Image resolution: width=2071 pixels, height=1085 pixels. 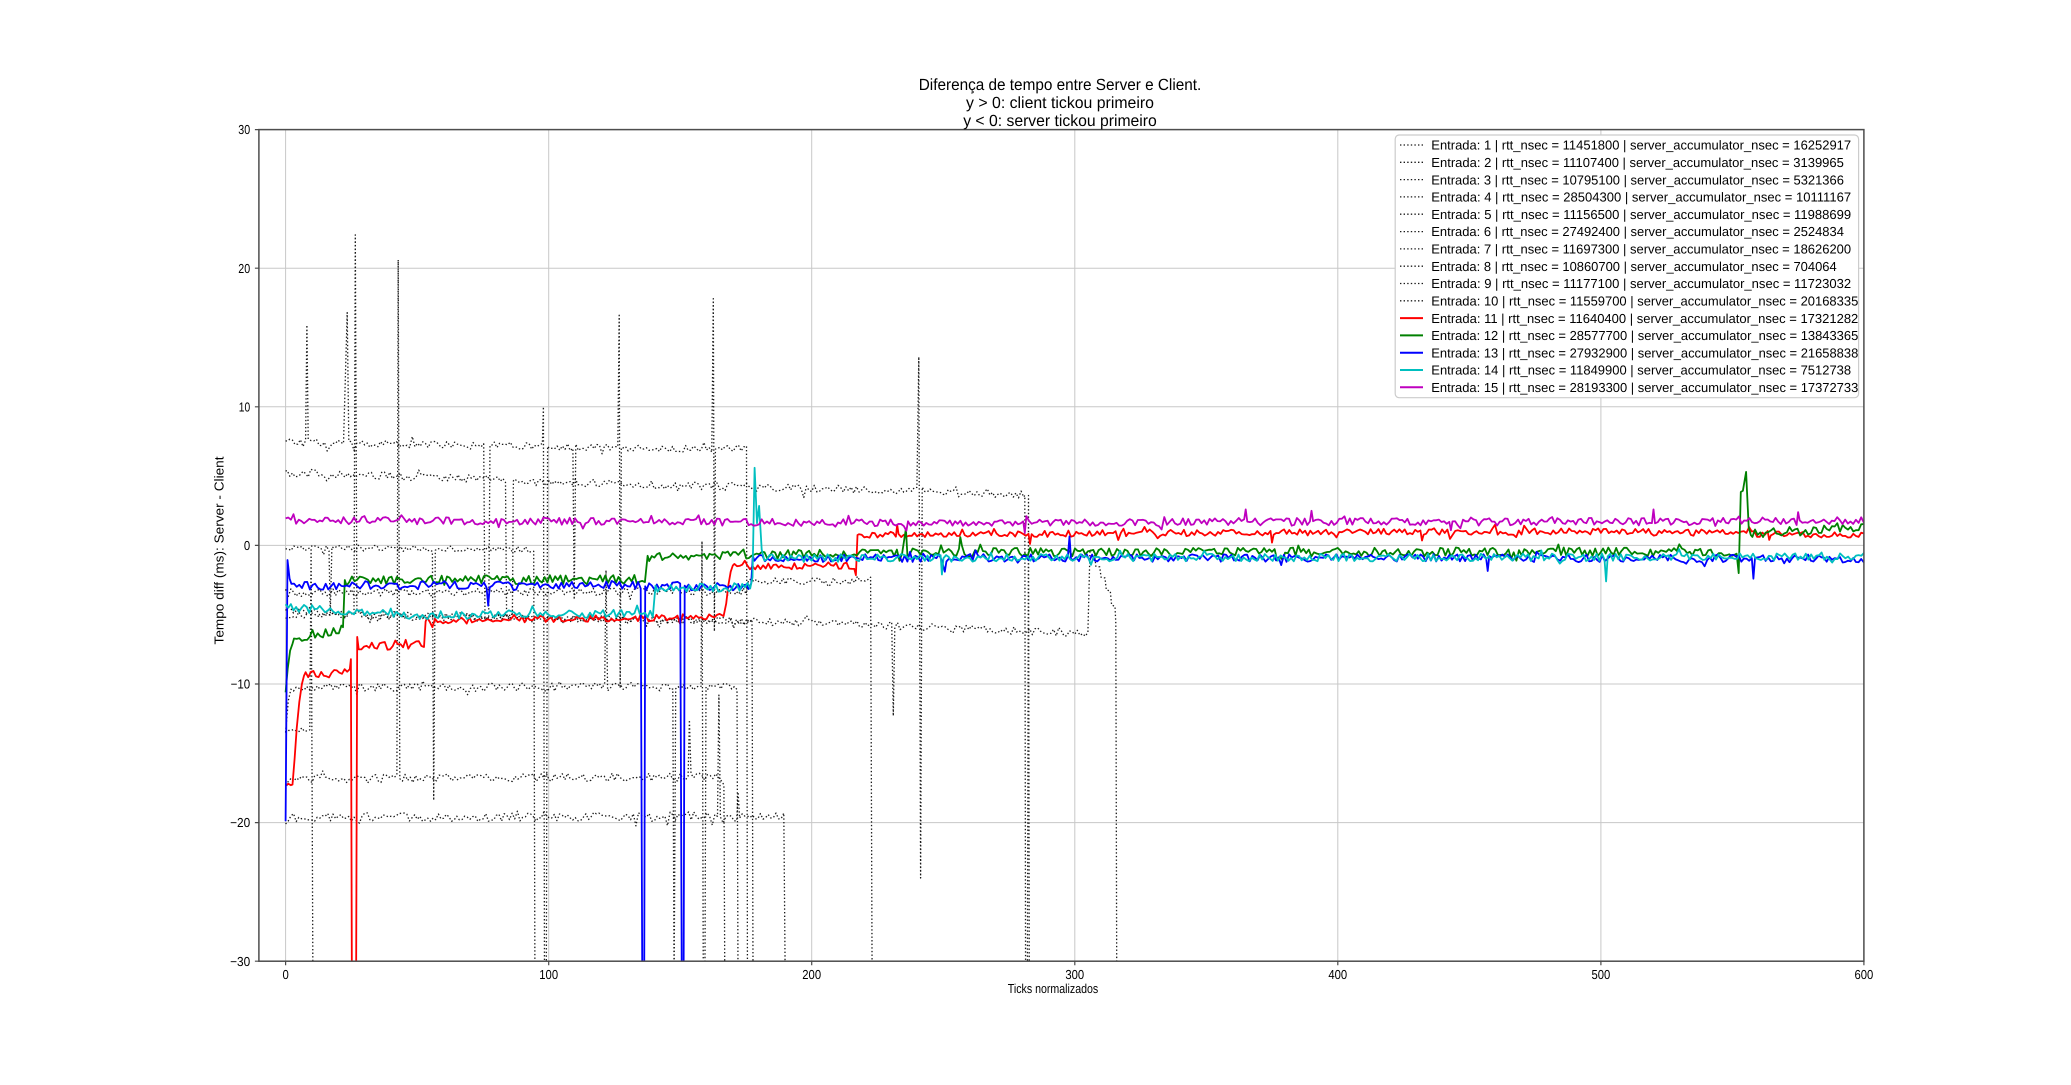 I want to click on svg-text: y > 0: client tickou primeiro, so click(x=1060, y=103).